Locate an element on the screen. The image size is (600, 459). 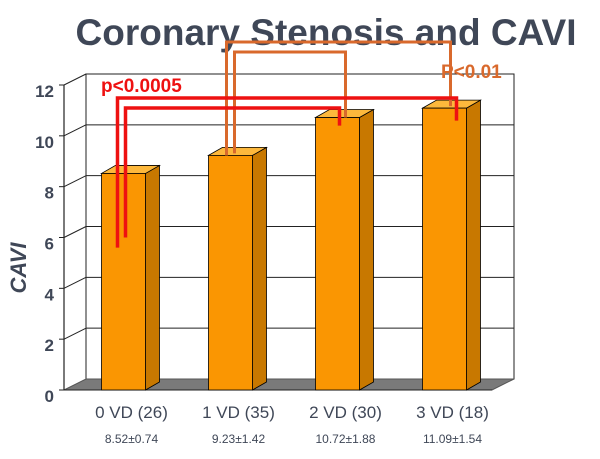
y-tick-label: 8 is located at coordinates (49, 193).